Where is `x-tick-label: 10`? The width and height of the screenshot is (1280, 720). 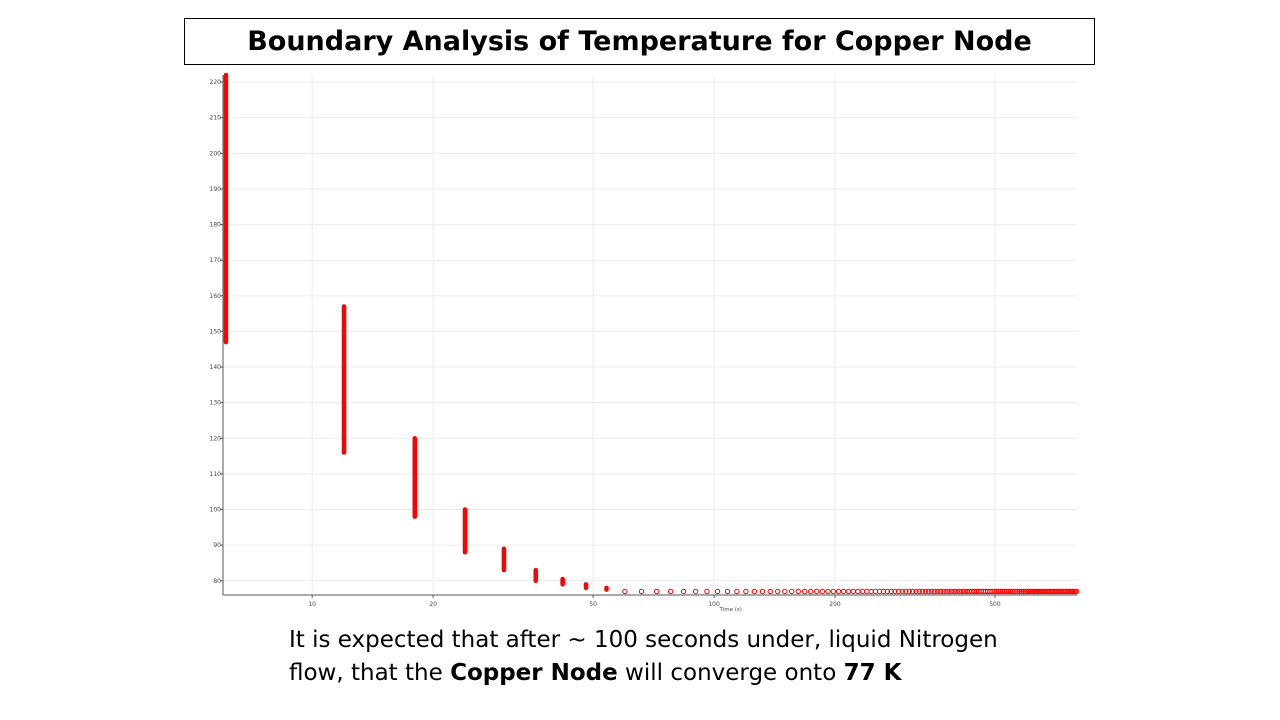
x-tick-label: 10 is located at coordinates (312, 604).